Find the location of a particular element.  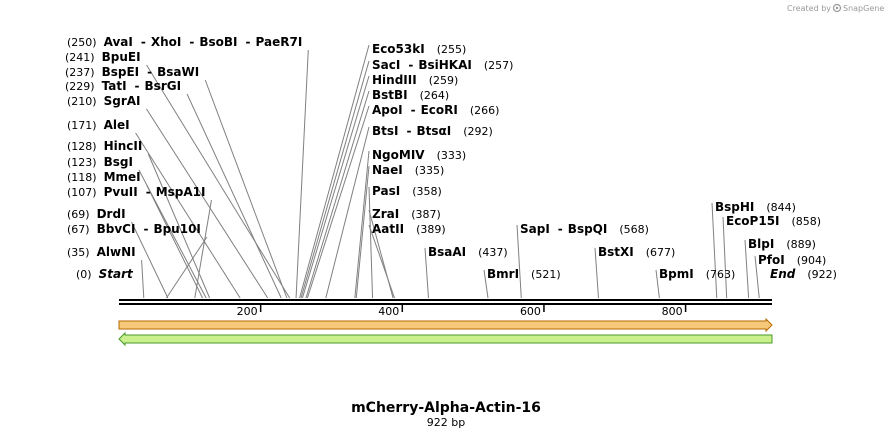

enzyme-name: AatII is located at coordinates (388, 229).